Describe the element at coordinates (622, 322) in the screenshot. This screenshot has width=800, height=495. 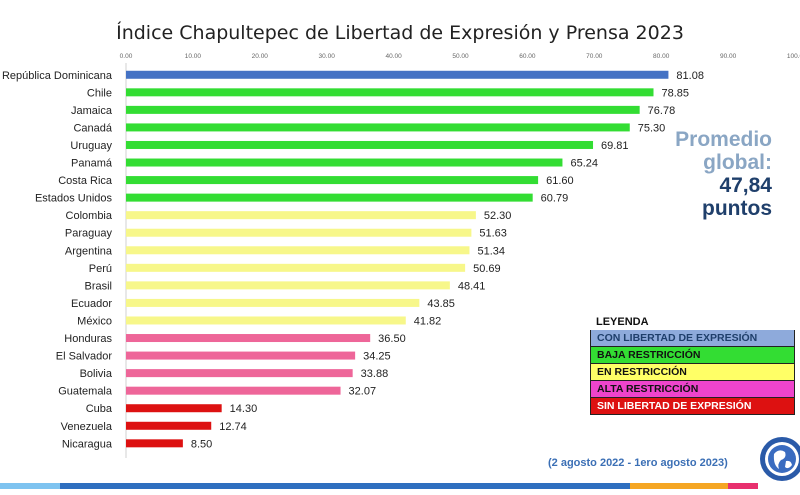
I see `legend-title: LEYENDA` at that location.